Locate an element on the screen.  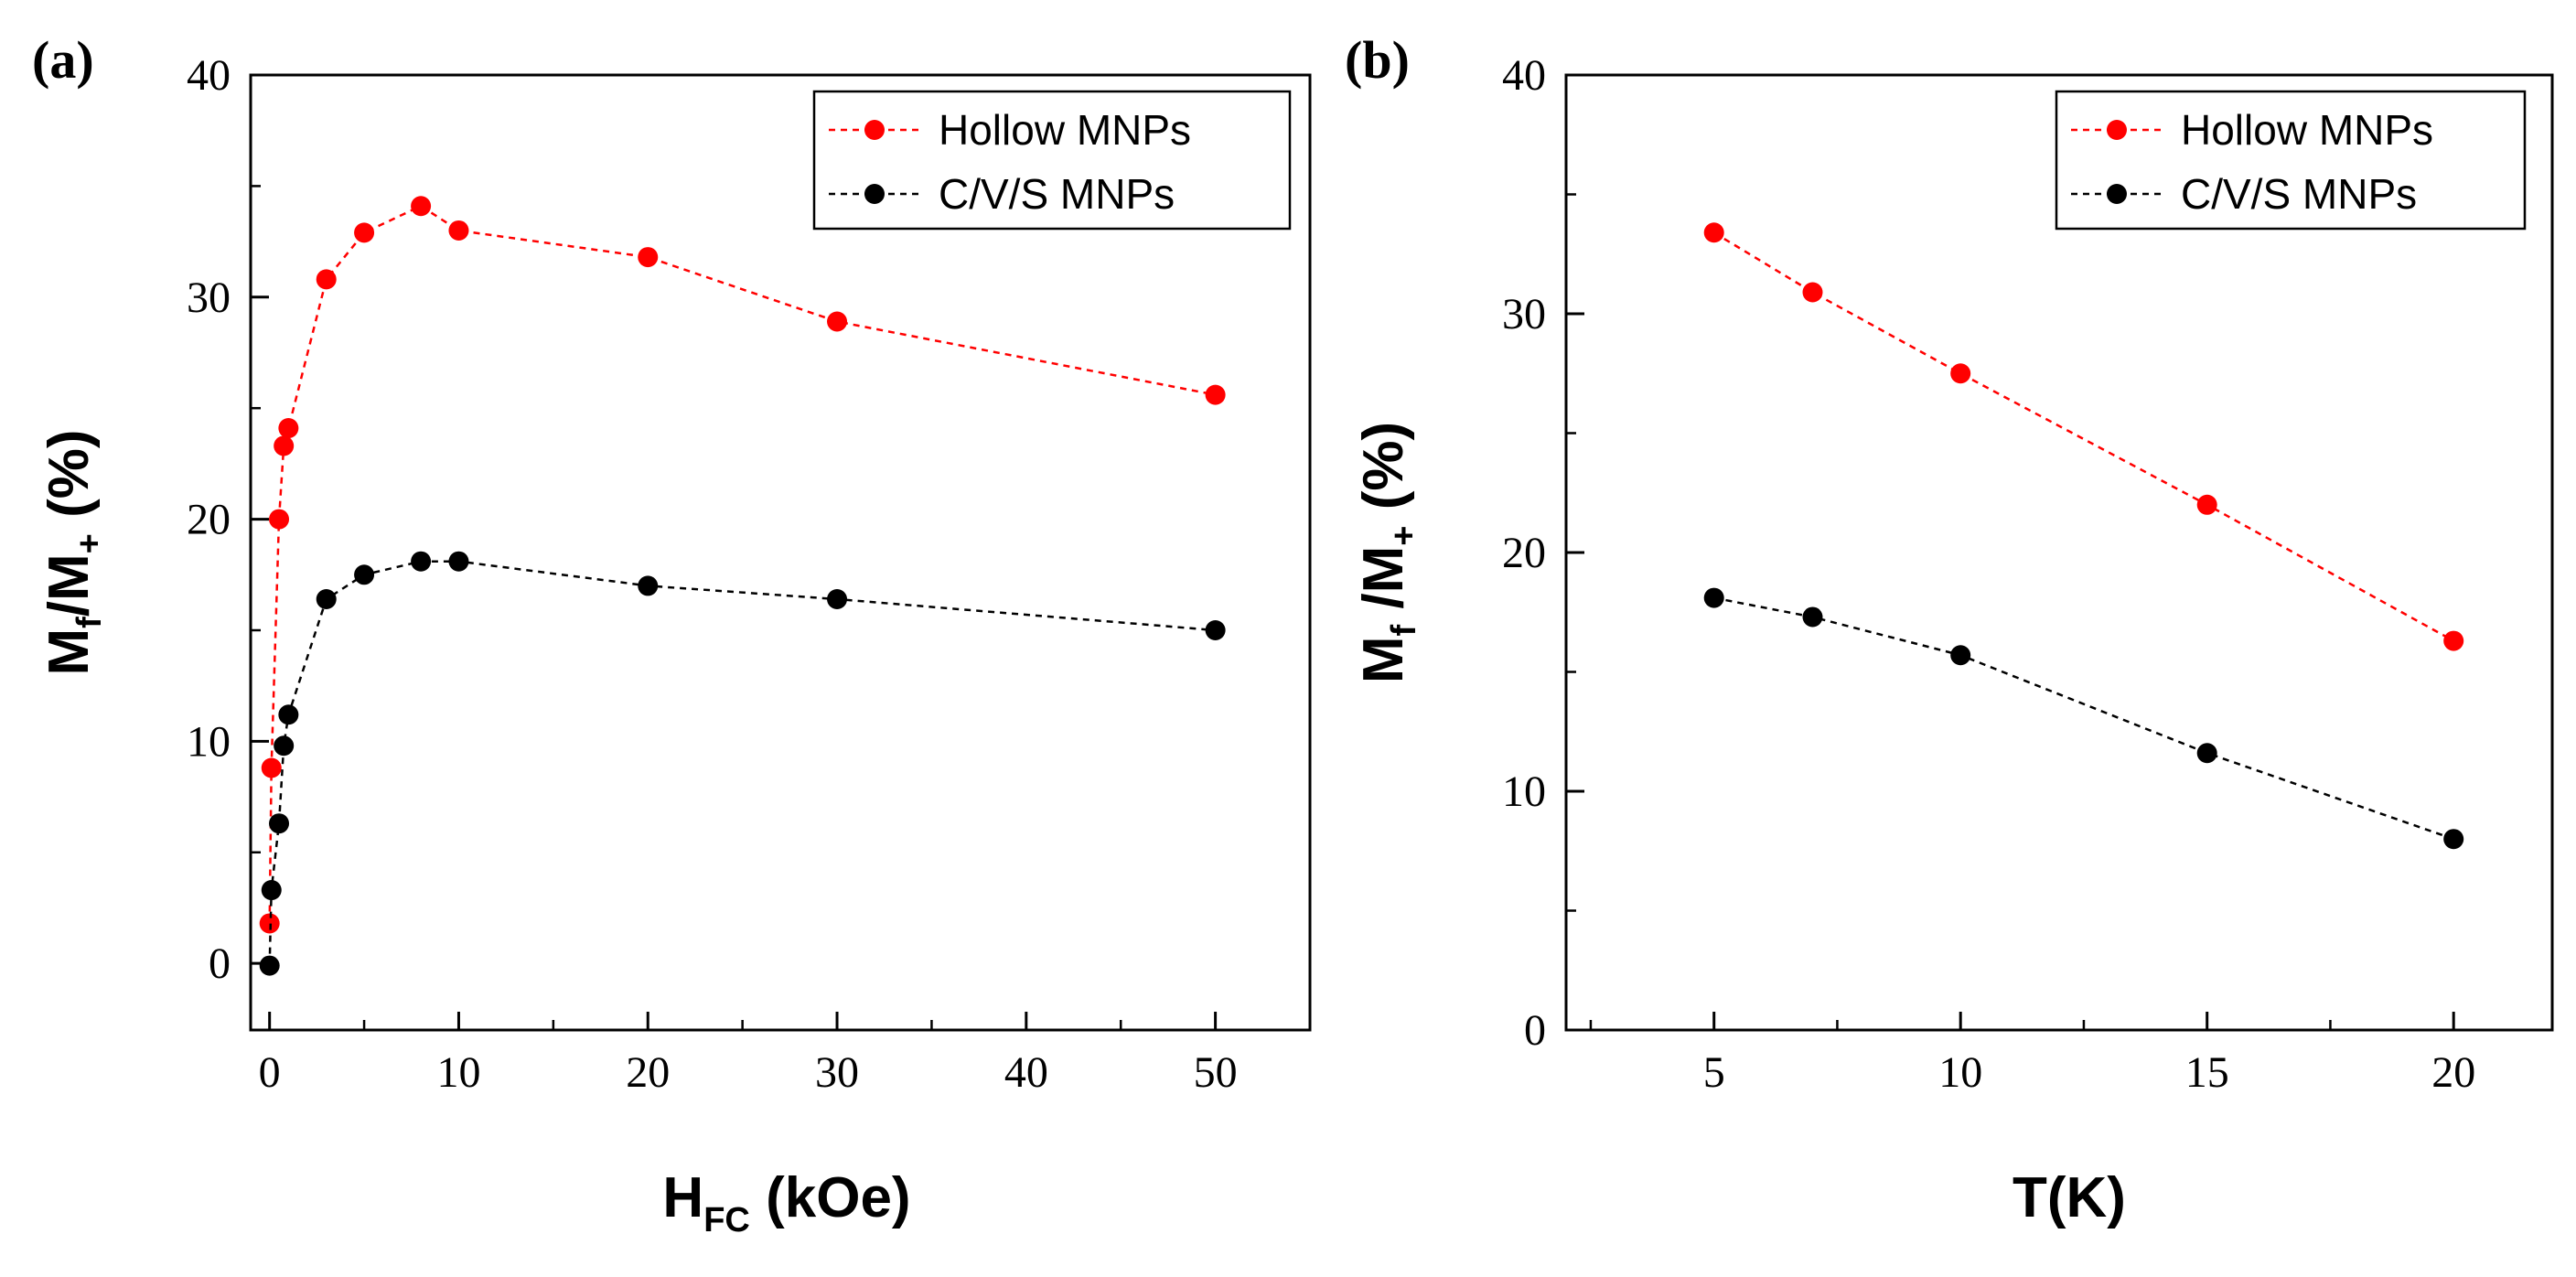
x-tick-label: 30 is located at coordinates (837, 1072).